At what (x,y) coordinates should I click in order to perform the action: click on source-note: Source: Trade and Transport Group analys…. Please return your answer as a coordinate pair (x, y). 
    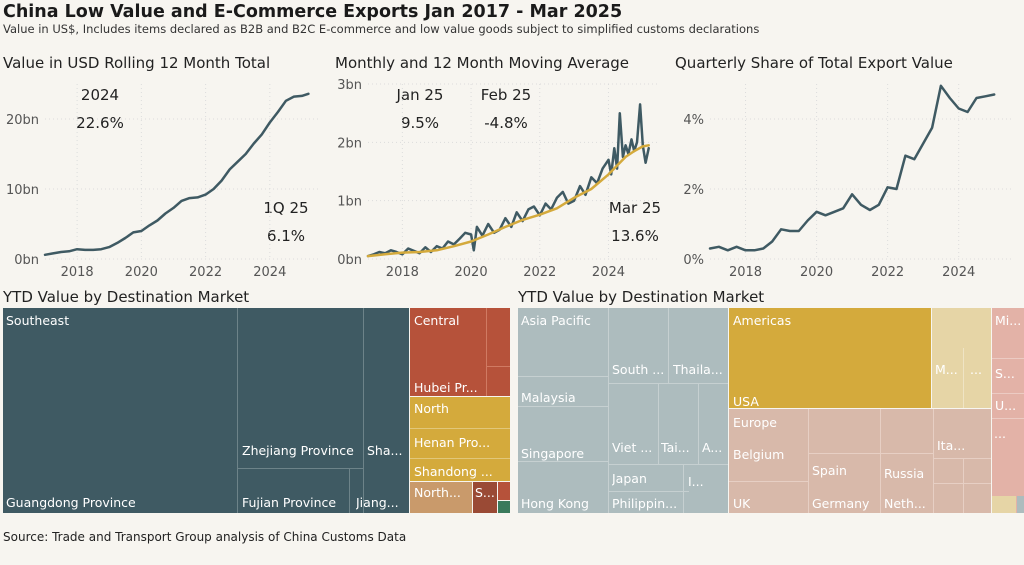
    Looking at the image, I should click on (205, 537).